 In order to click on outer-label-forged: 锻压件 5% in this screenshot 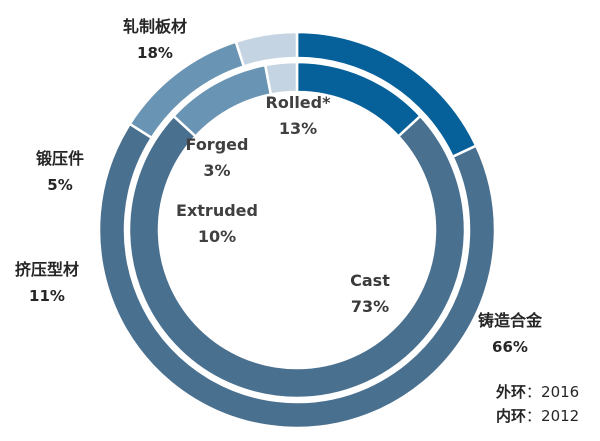, I will do `click(60, 172)`.